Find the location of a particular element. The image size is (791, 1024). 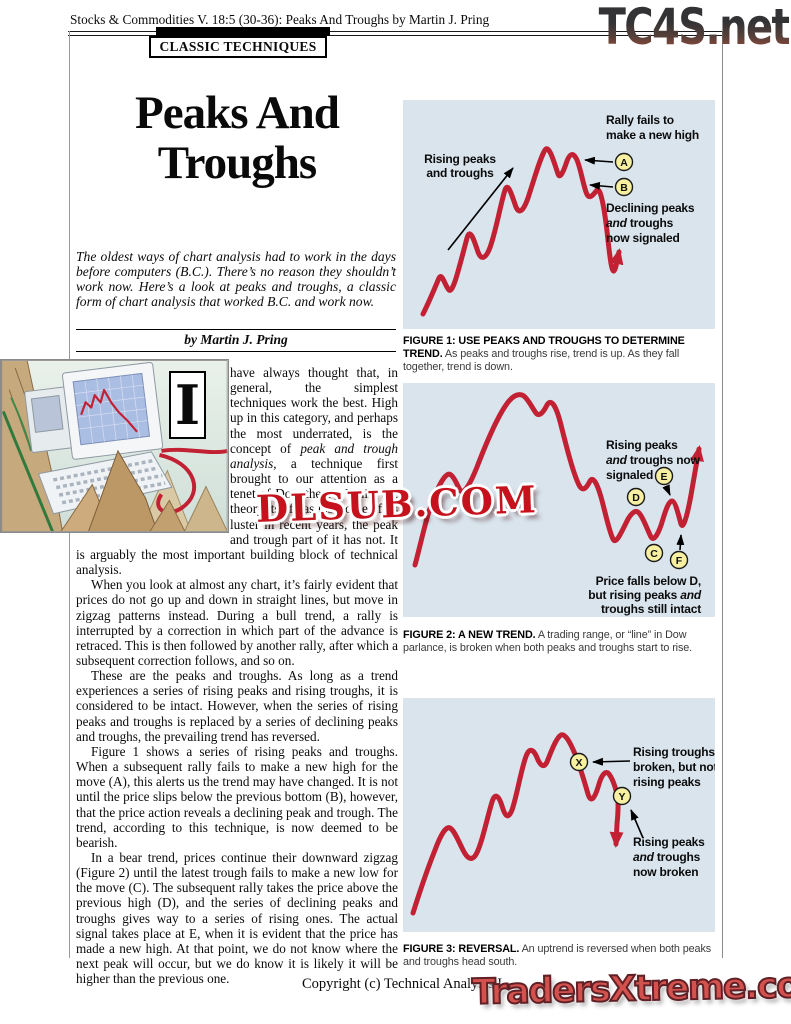

drop-cap: I is located at coordinates (187, 405).